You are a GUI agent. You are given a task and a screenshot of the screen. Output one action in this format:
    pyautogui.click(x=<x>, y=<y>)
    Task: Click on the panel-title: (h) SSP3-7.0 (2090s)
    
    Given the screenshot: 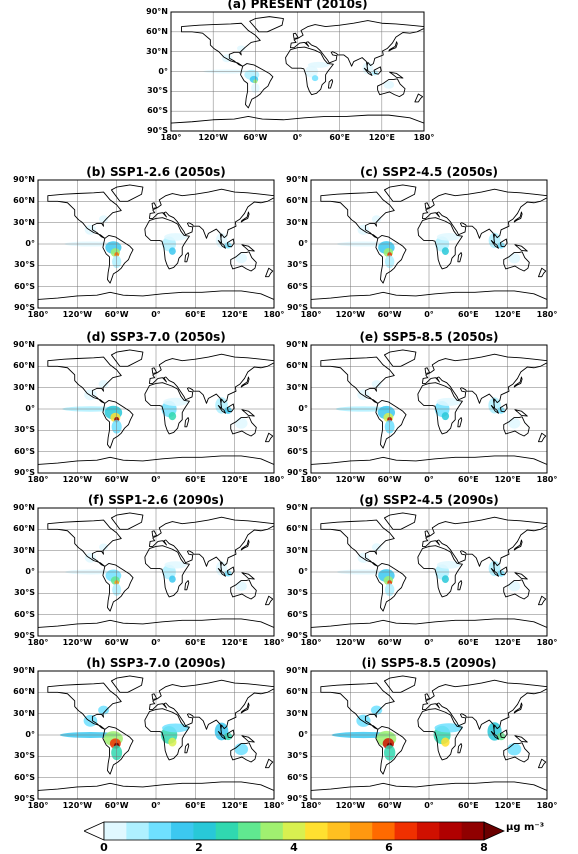 What is the action you would take?
    pyautogui.click(x=156, y=663)
    